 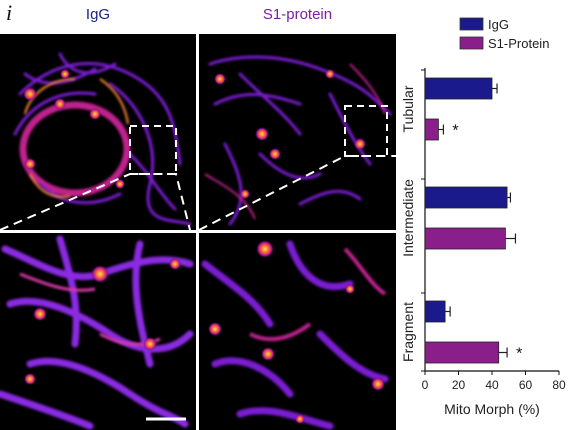 What do you see at coordinates (408, 218) in the screenshot?
I see `category-label-1: Intermediate` at bounding box center [408, 218].